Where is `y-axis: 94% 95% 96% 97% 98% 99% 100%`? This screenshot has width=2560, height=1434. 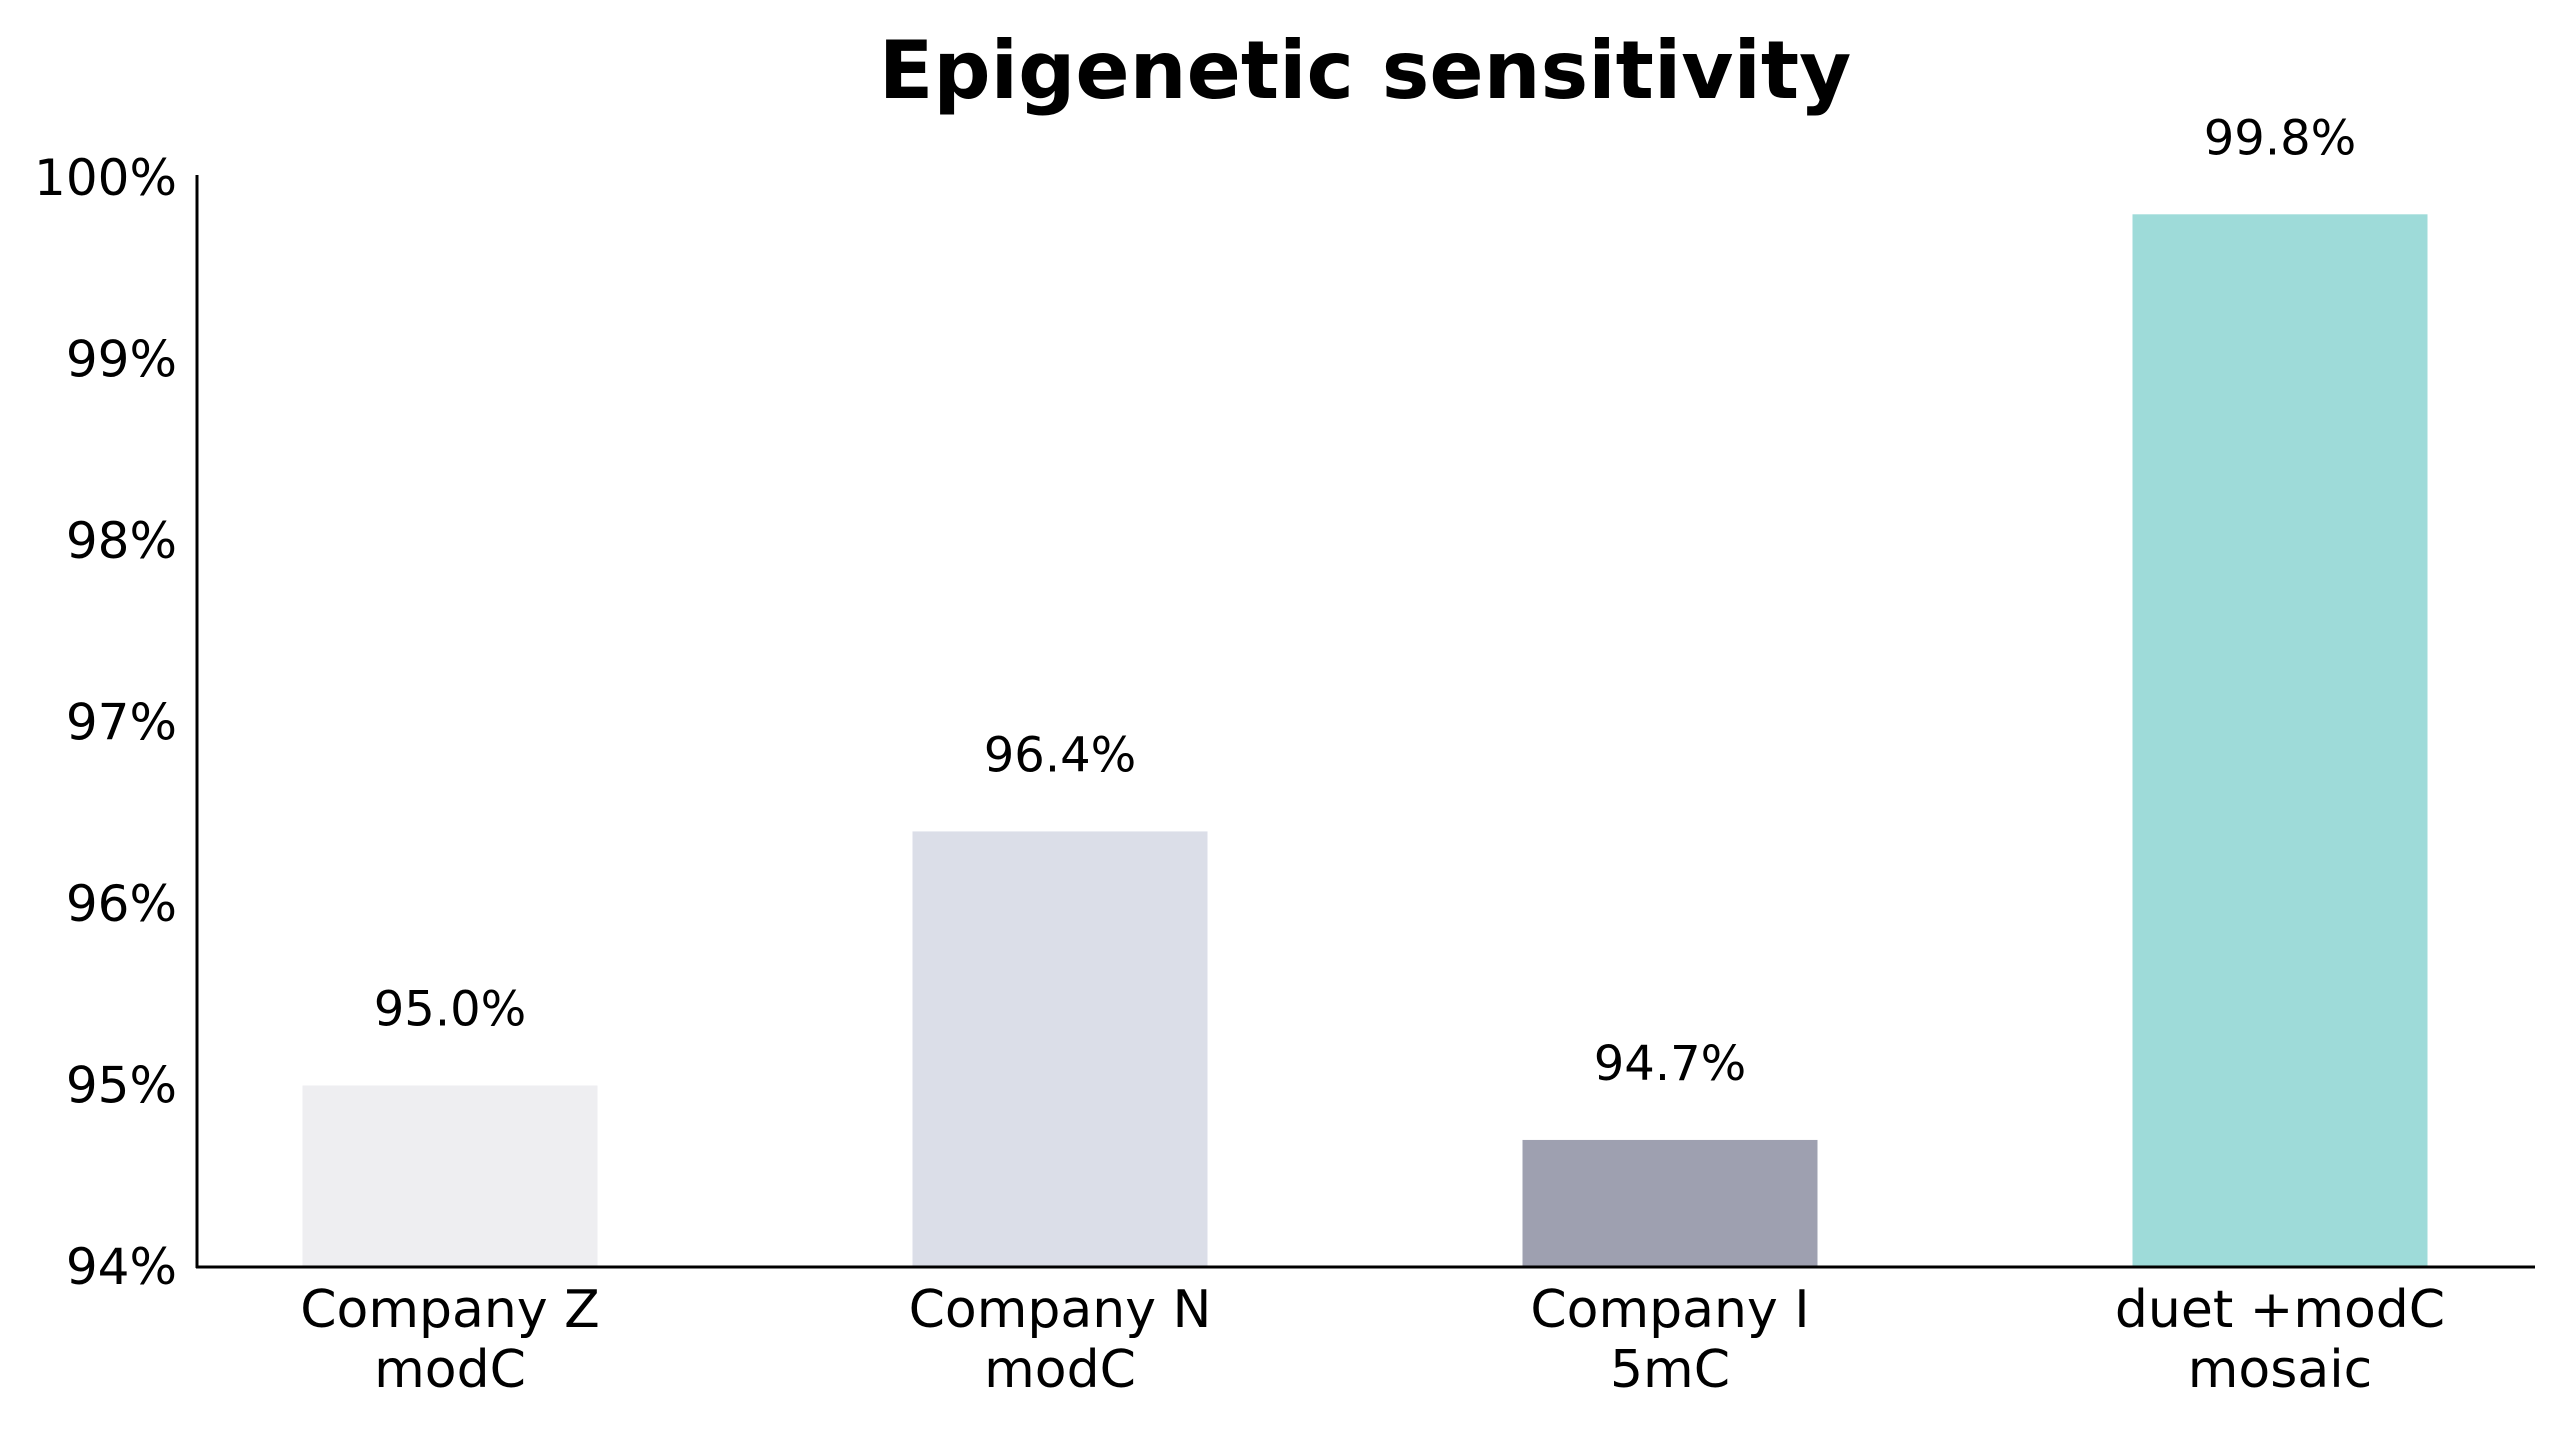
y-axis: 94% 95% 96% 97% 98% 99% 100% is located at coordinates (116, 722).